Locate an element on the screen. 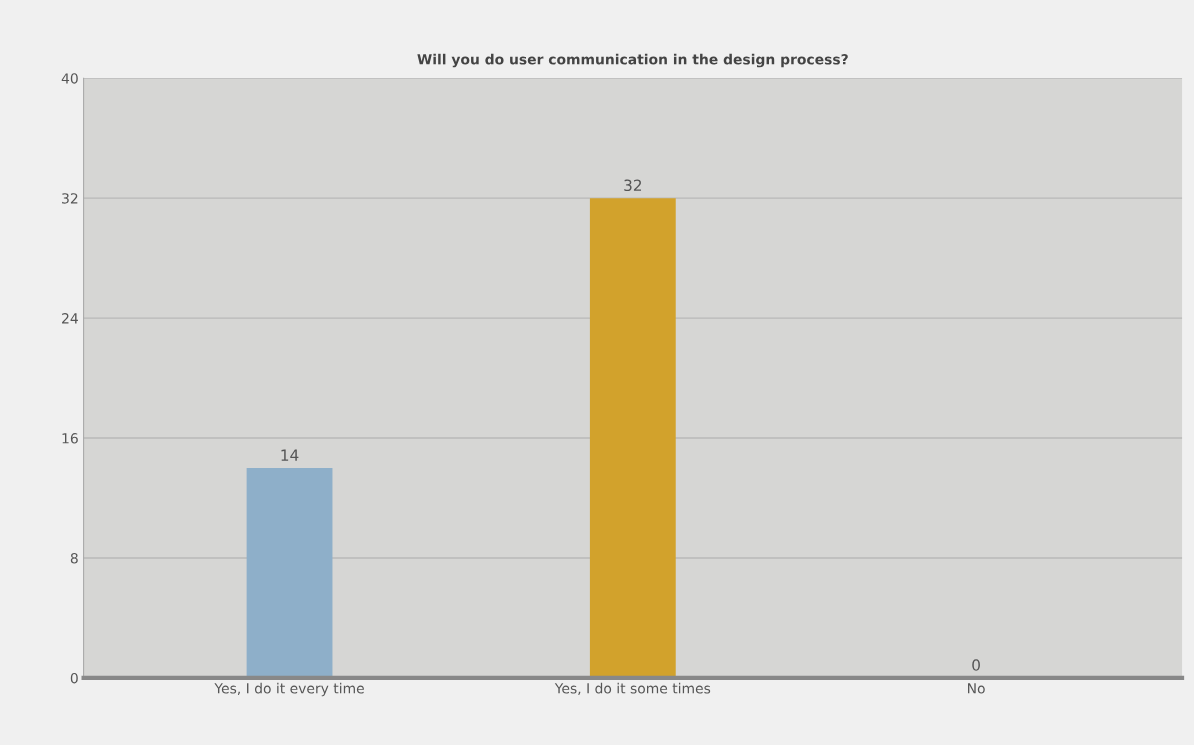 The image size is (1194, 745). y-tick-label: 24 is located at coordinates (70, 318).